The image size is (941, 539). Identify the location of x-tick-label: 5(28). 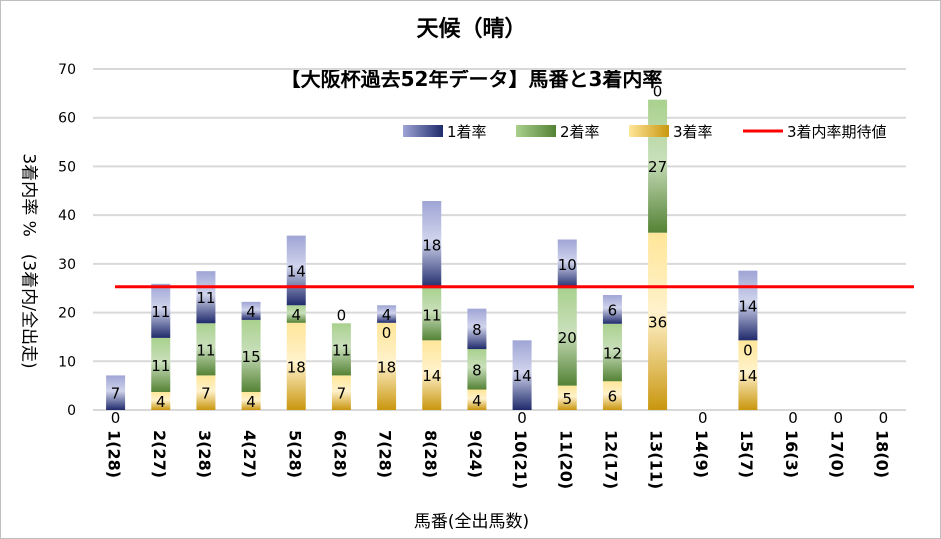
(294, 454).